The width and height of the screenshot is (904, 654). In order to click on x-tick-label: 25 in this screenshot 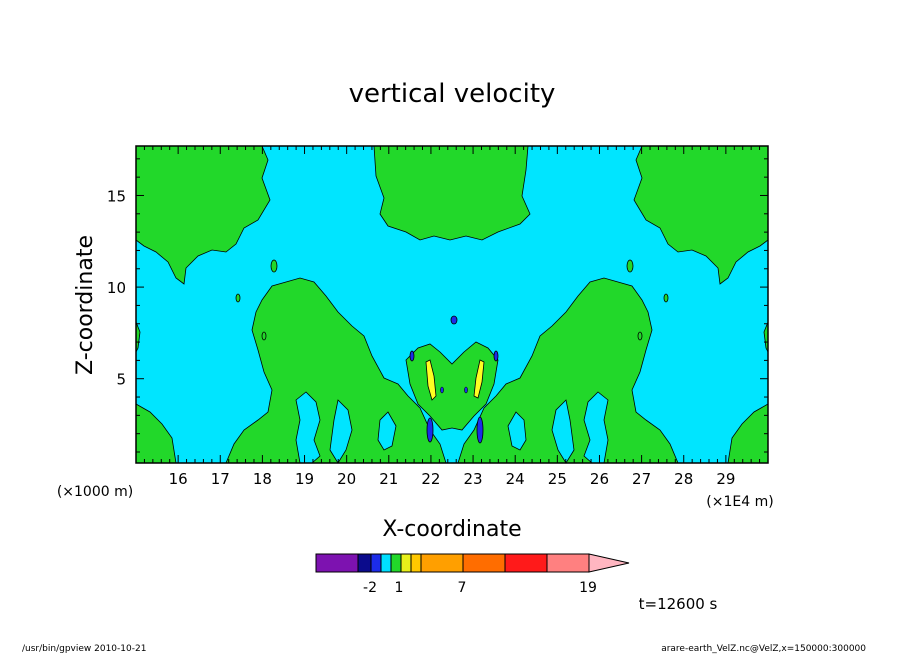, I will do `click(557, 479)`.